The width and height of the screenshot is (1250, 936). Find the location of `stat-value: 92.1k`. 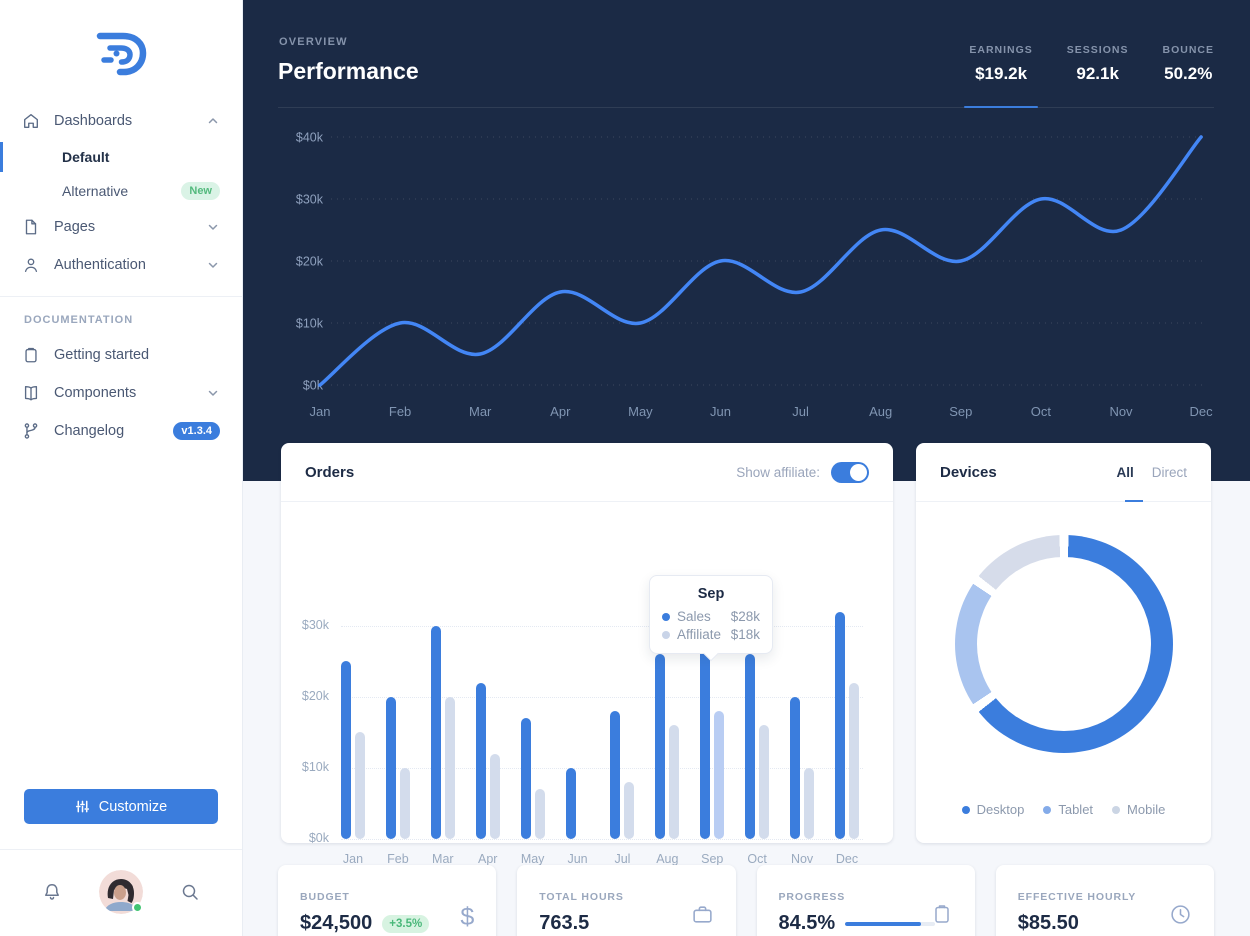

stat-value: 92.1k is located at coordinates (1097, 73).